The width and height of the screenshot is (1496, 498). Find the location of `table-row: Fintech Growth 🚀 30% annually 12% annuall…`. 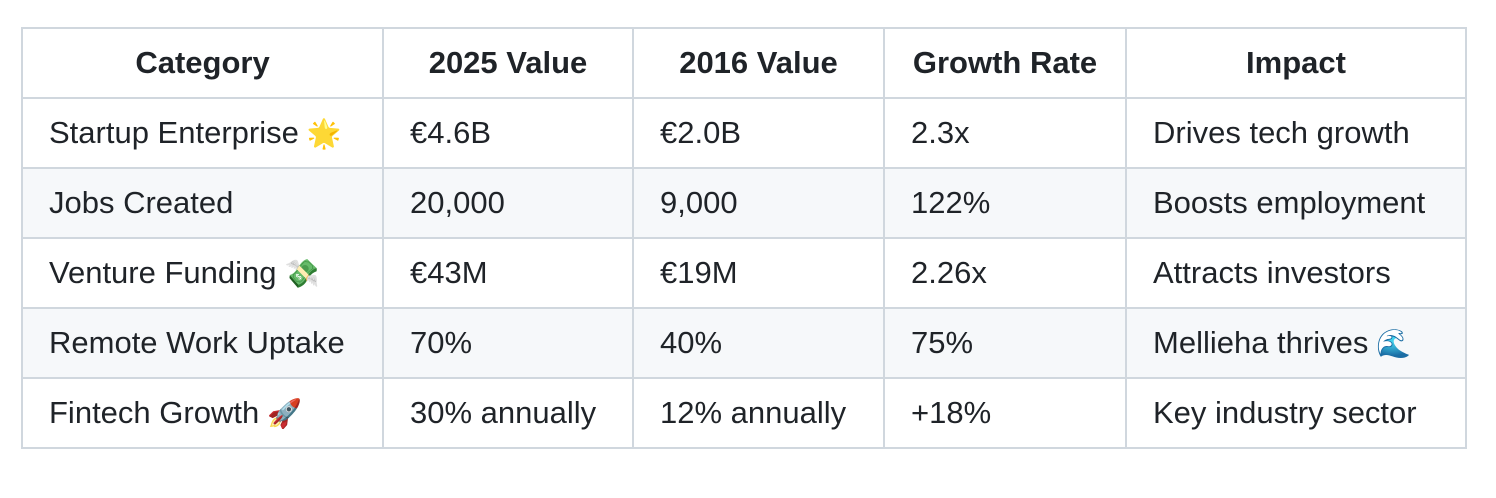

table-row: Fintech Growth 🚀 30% annually 12% annuall… is located at coordinates (744, 413).